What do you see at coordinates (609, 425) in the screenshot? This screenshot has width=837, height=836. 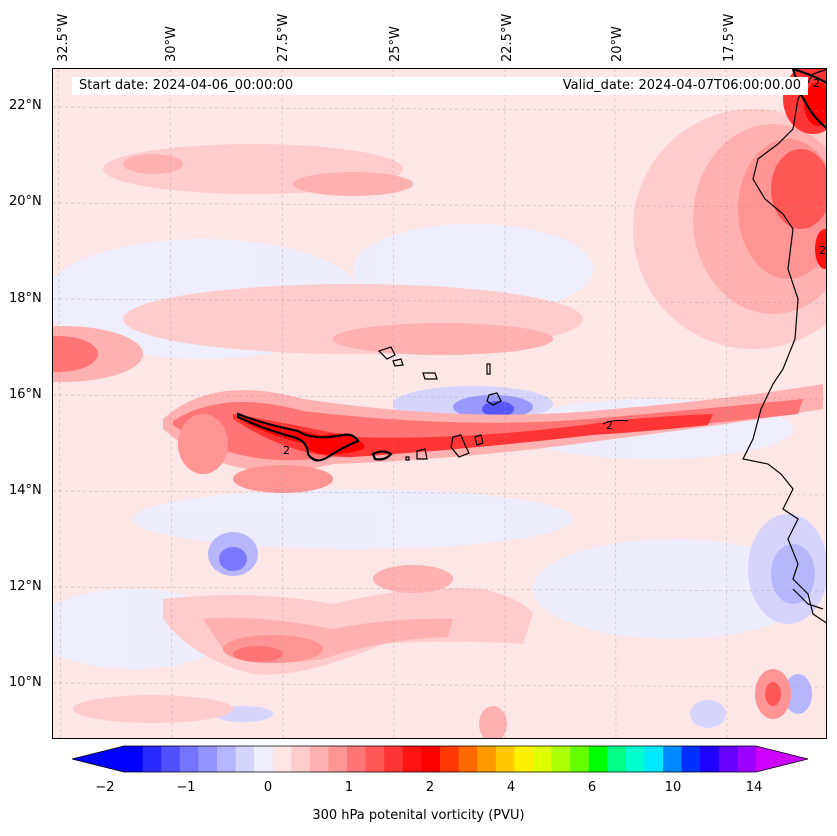 I see `contour-label-2b: 2` at bounding box center [609, 425].